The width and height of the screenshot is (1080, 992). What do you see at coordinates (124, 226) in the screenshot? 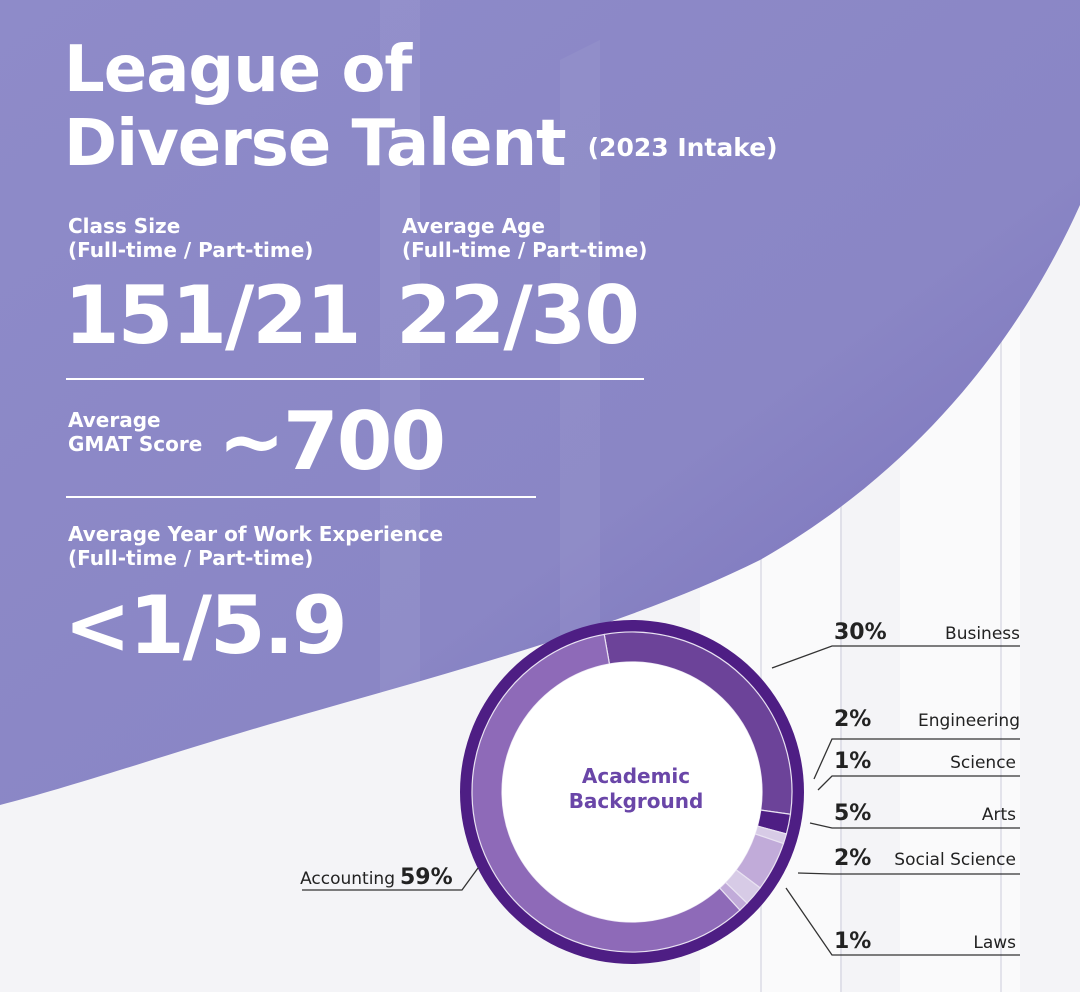
I see `class-size-label-line1: Class Size` at bounding box center [124, 226].